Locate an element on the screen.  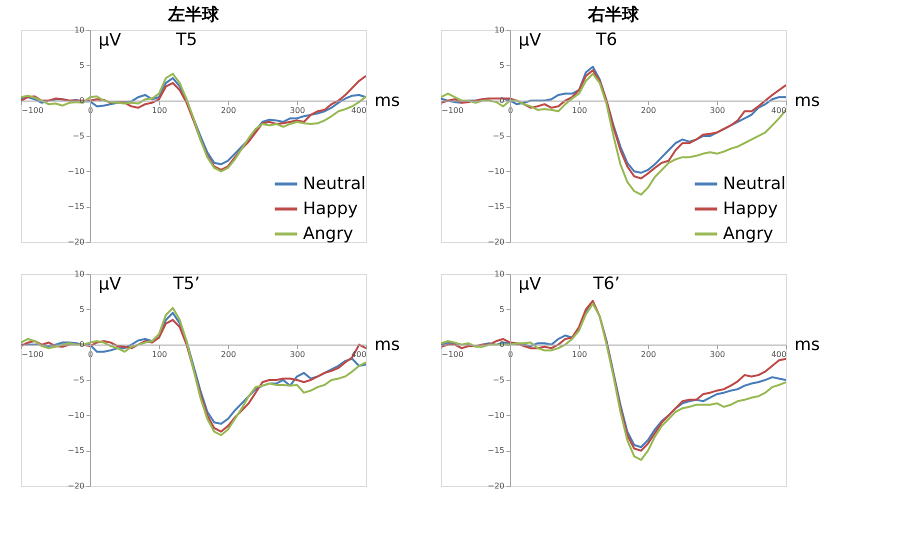
chart-title: 右半球 is located at coordinates (613, 15).